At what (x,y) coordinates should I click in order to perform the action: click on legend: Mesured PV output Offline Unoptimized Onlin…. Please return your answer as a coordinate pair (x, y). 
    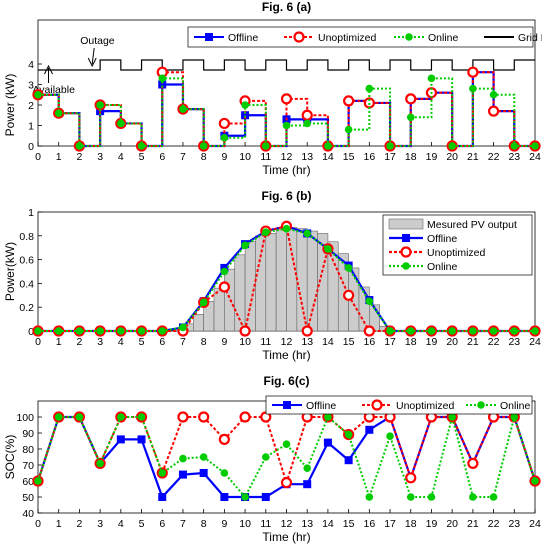
    Looking at the image, I should click on (457, 245).